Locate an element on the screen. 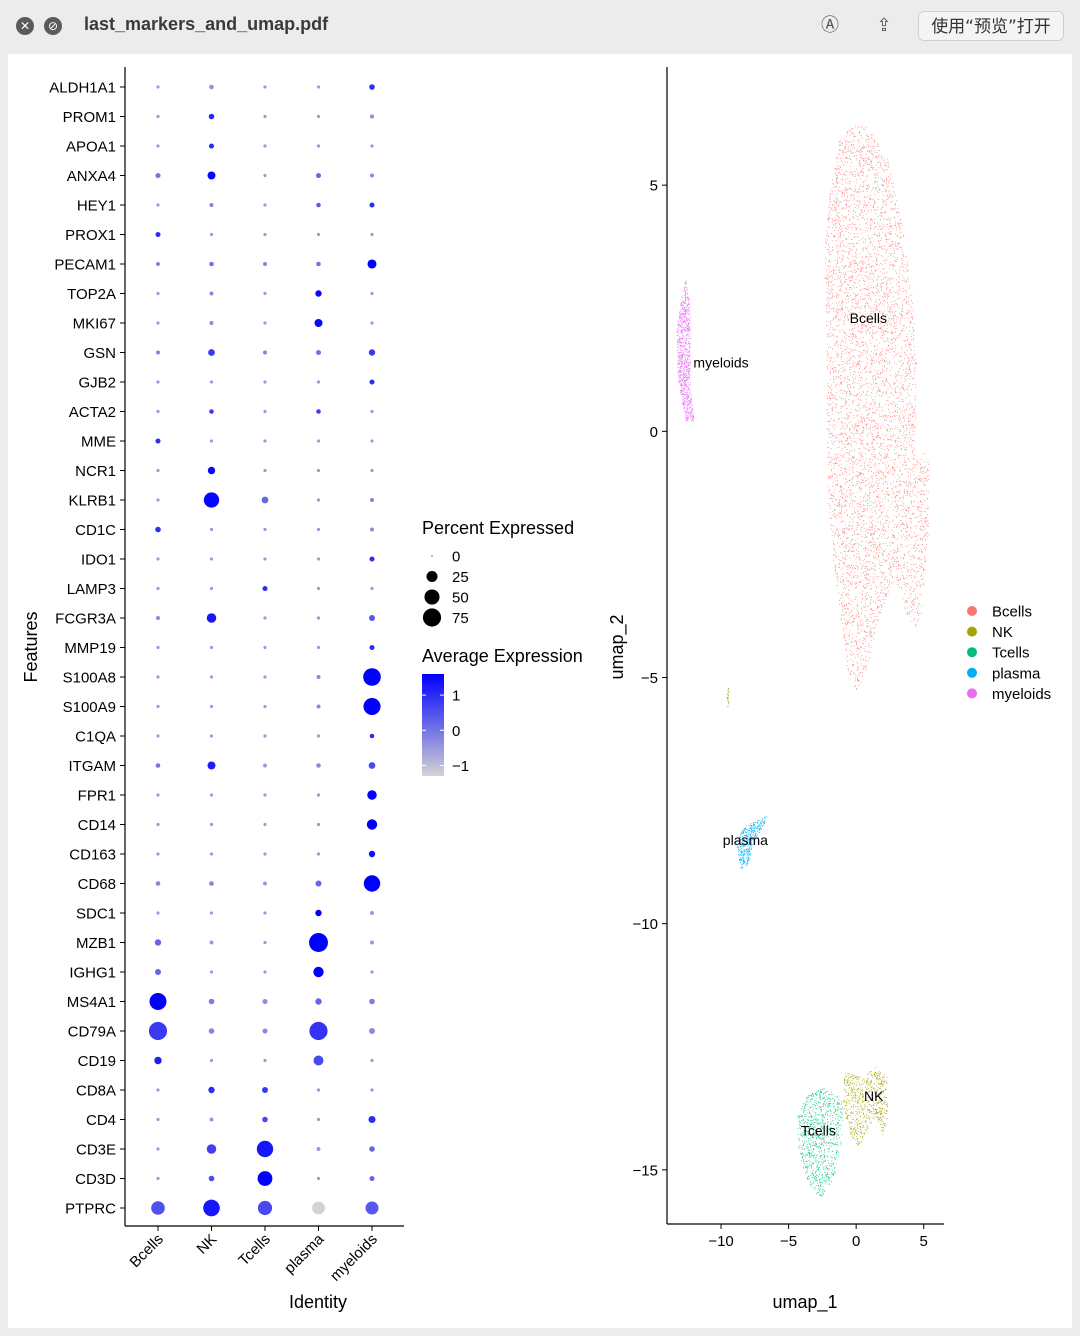  dot-klrb1-tcells is located at coordinates (265, 500).